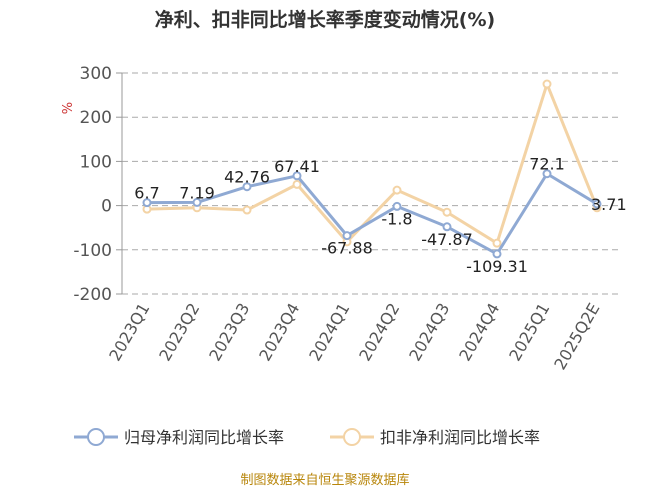 This screenshot has width=650, height=488. Describe the element at coordinates (98, 184) in the screenshot. I see `y-axis-ticks: 300 200 100 0 -100 -200` at that location.